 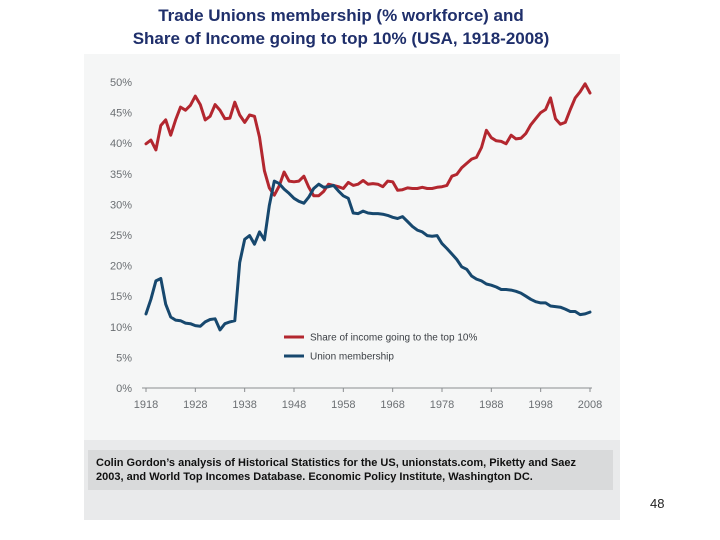 What do you see at coordinates (392, 405) in the screenshot?
I see `x-tick-label: 1968` at bounding box center [392, 405].